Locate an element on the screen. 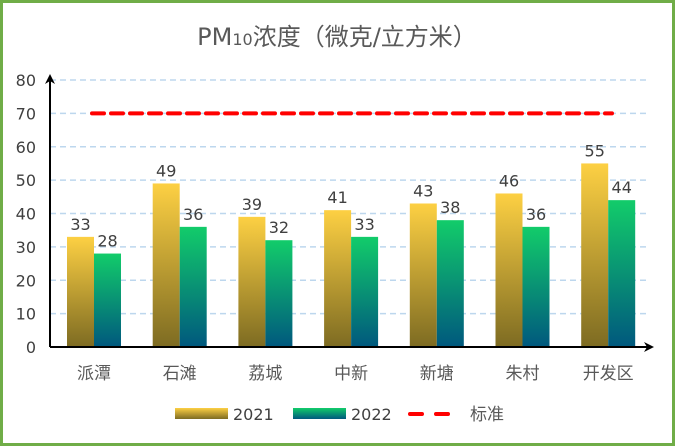 This screenshot has width=675, height=446. legend-label: 2021 is located at coordinates (253, 414).